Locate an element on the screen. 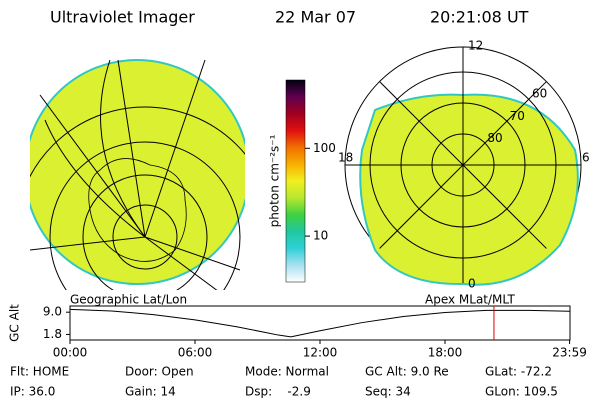 This screenshot has width=600, height=400. x-tick-label: 18:00 is located at coordinates (445, 353).